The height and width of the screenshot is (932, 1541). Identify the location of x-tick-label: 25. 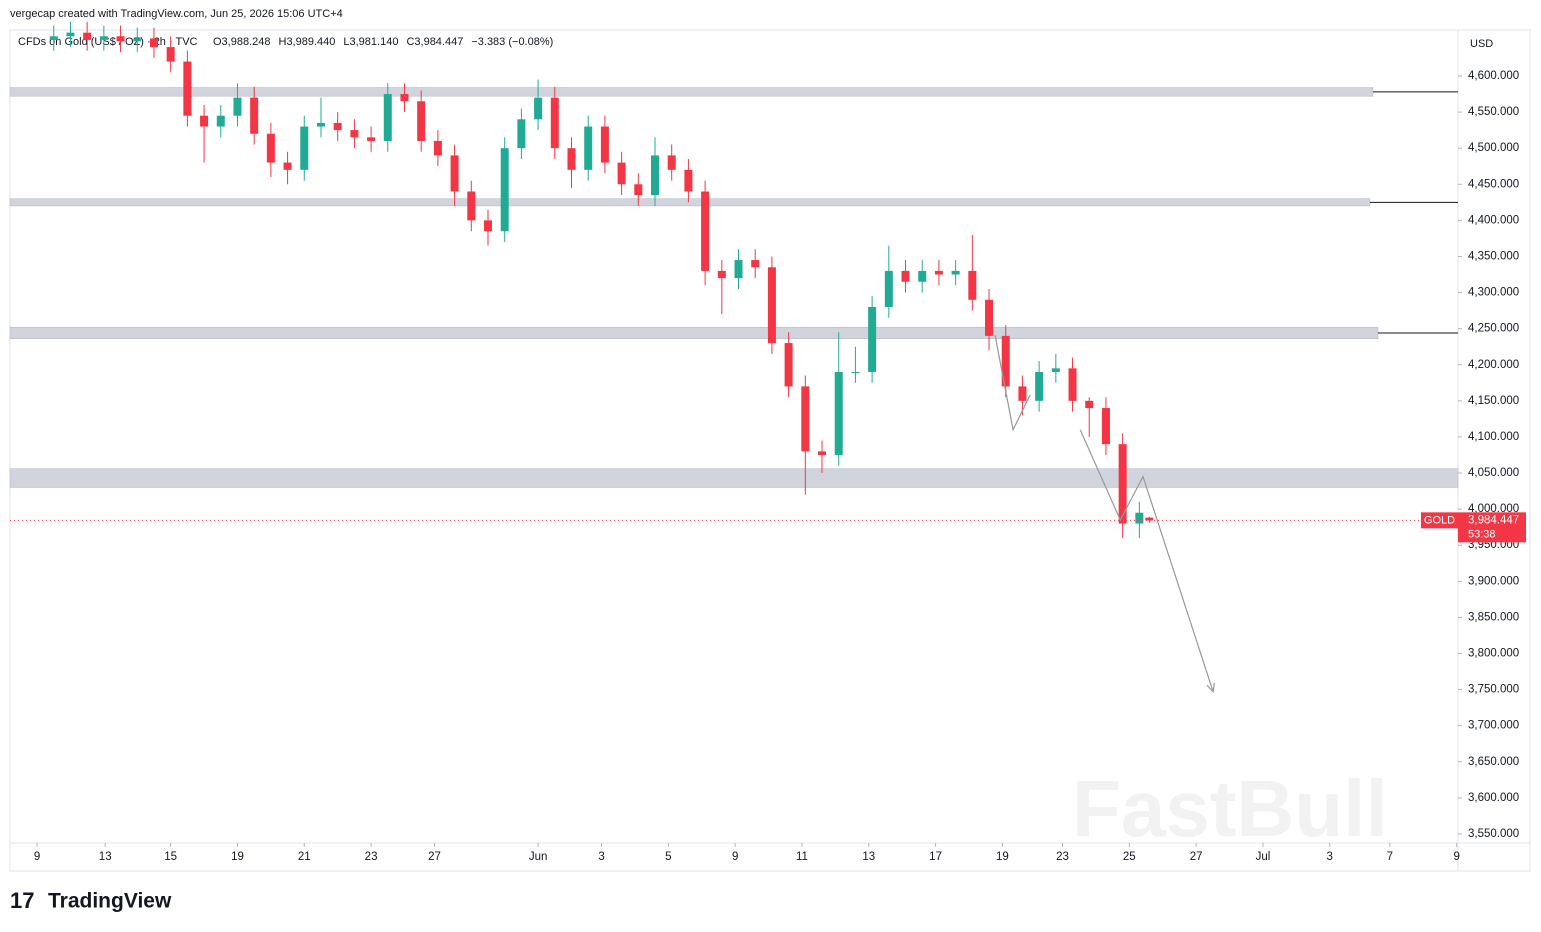
(1129, 857).